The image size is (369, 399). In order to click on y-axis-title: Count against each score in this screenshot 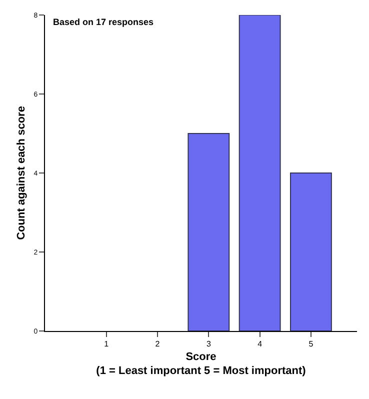, I will do `click(21, 173)`.